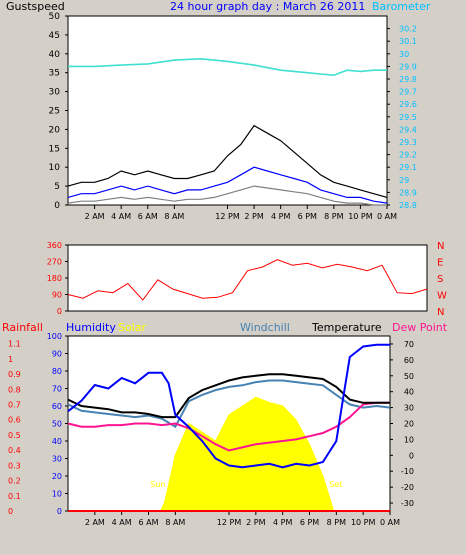  What do you see at coordinates (227, 195) in the screenshot?
I see `wind-low-line` at bounding box center [227, 195].